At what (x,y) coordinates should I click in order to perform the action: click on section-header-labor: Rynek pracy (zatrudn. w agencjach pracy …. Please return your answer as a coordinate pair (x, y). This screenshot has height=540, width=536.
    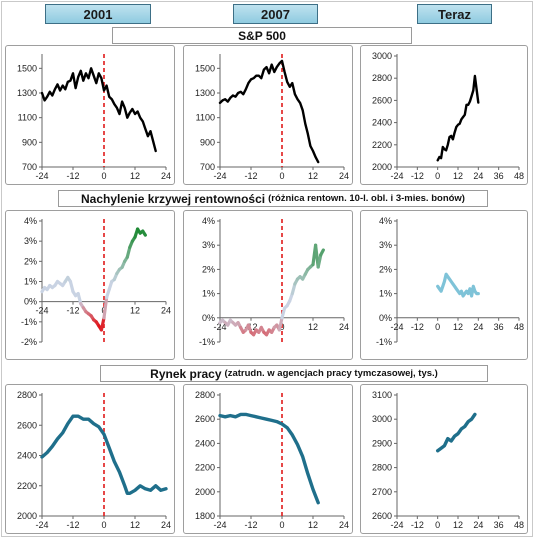
    Looking at the image, I should click on (294, 373).